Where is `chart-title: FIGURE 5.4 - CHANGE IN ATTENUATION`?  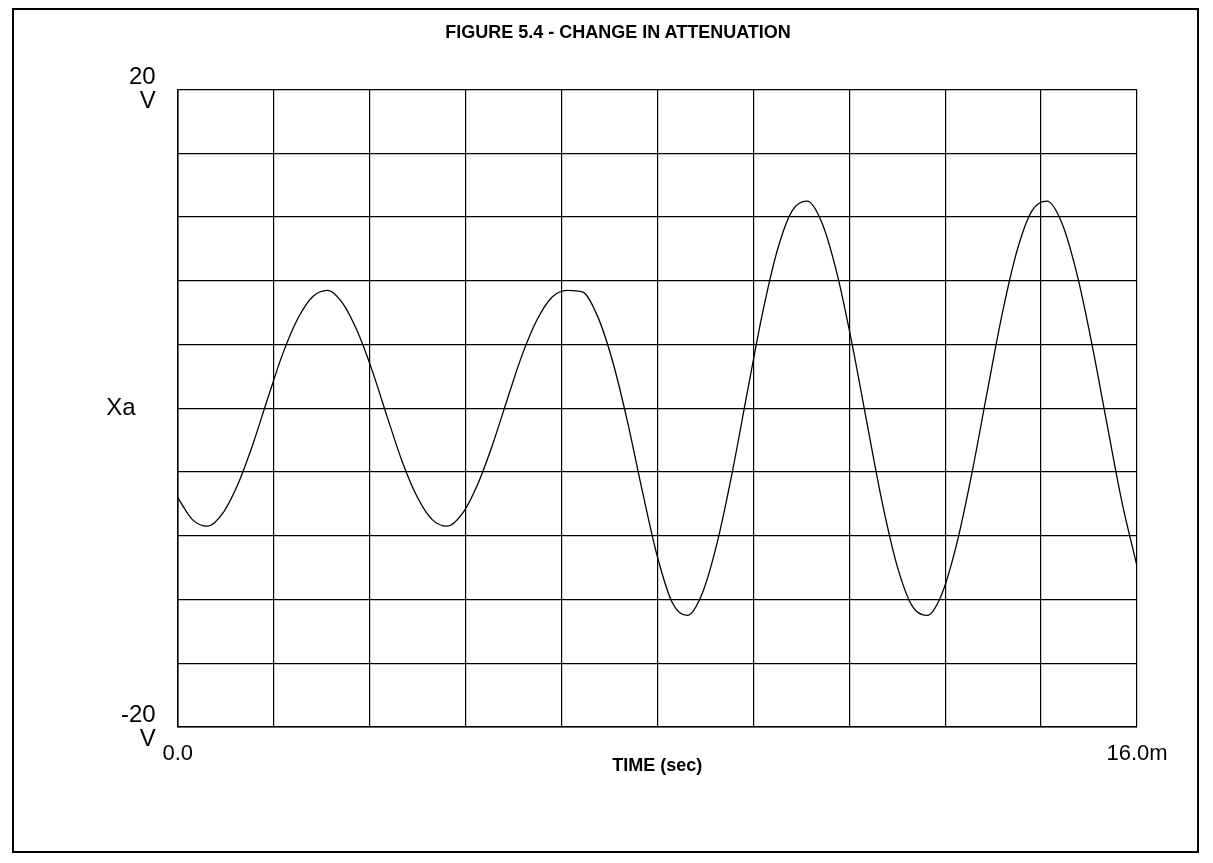
chart-title: FIGURE 5.4 - CHANGE IN ATTENUATION is located at coordinates (618, 31).